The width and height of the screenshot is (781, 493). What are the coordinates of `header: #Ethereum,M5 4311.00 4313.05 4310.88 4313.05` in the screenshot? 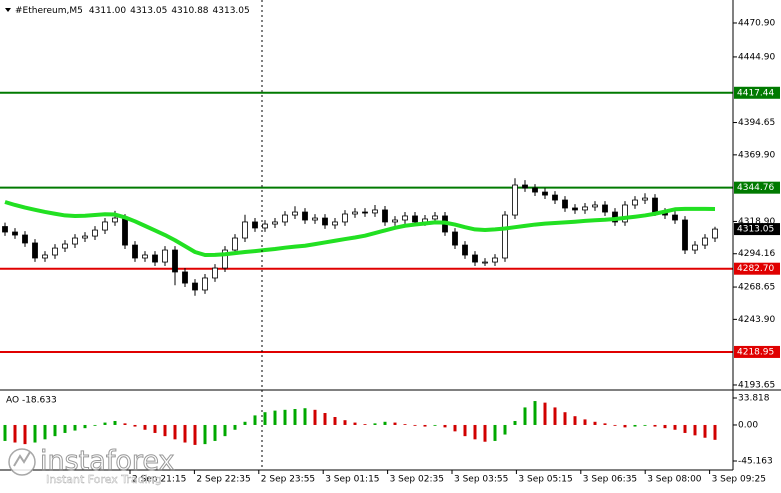 It's located at (127, 11).